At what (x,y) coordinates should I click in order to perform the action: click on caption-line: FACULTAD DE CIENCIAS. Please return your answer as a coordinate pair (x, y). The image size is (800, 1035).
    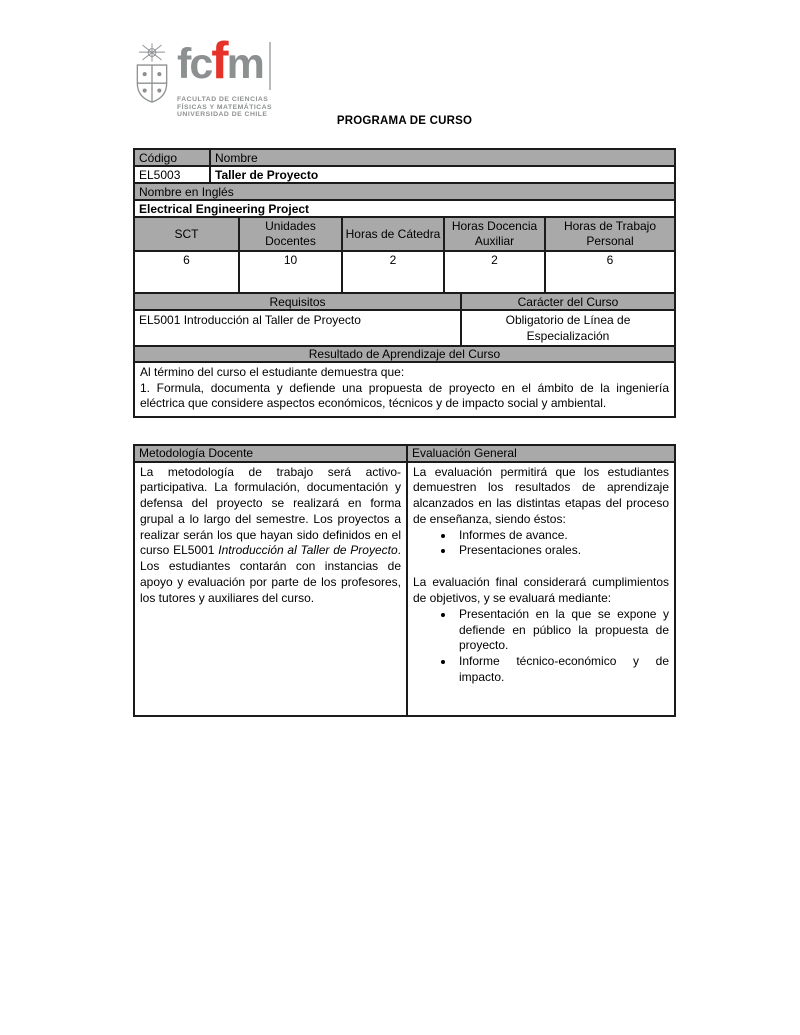
    Looking at the image, I should click on (223, 99).